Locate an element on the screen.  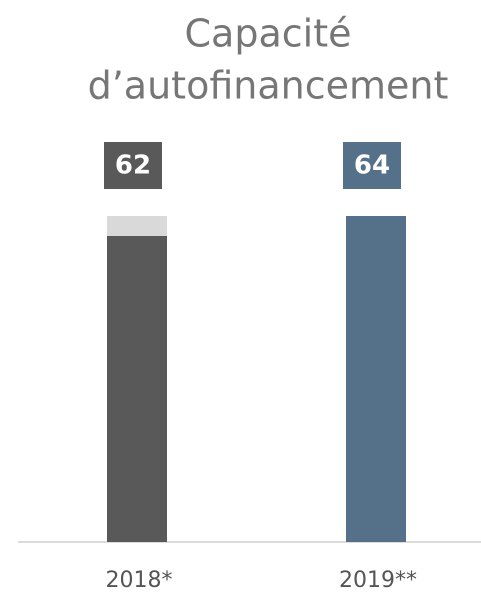
x-tick-label: 2019** is located at coordinates (378, 580).